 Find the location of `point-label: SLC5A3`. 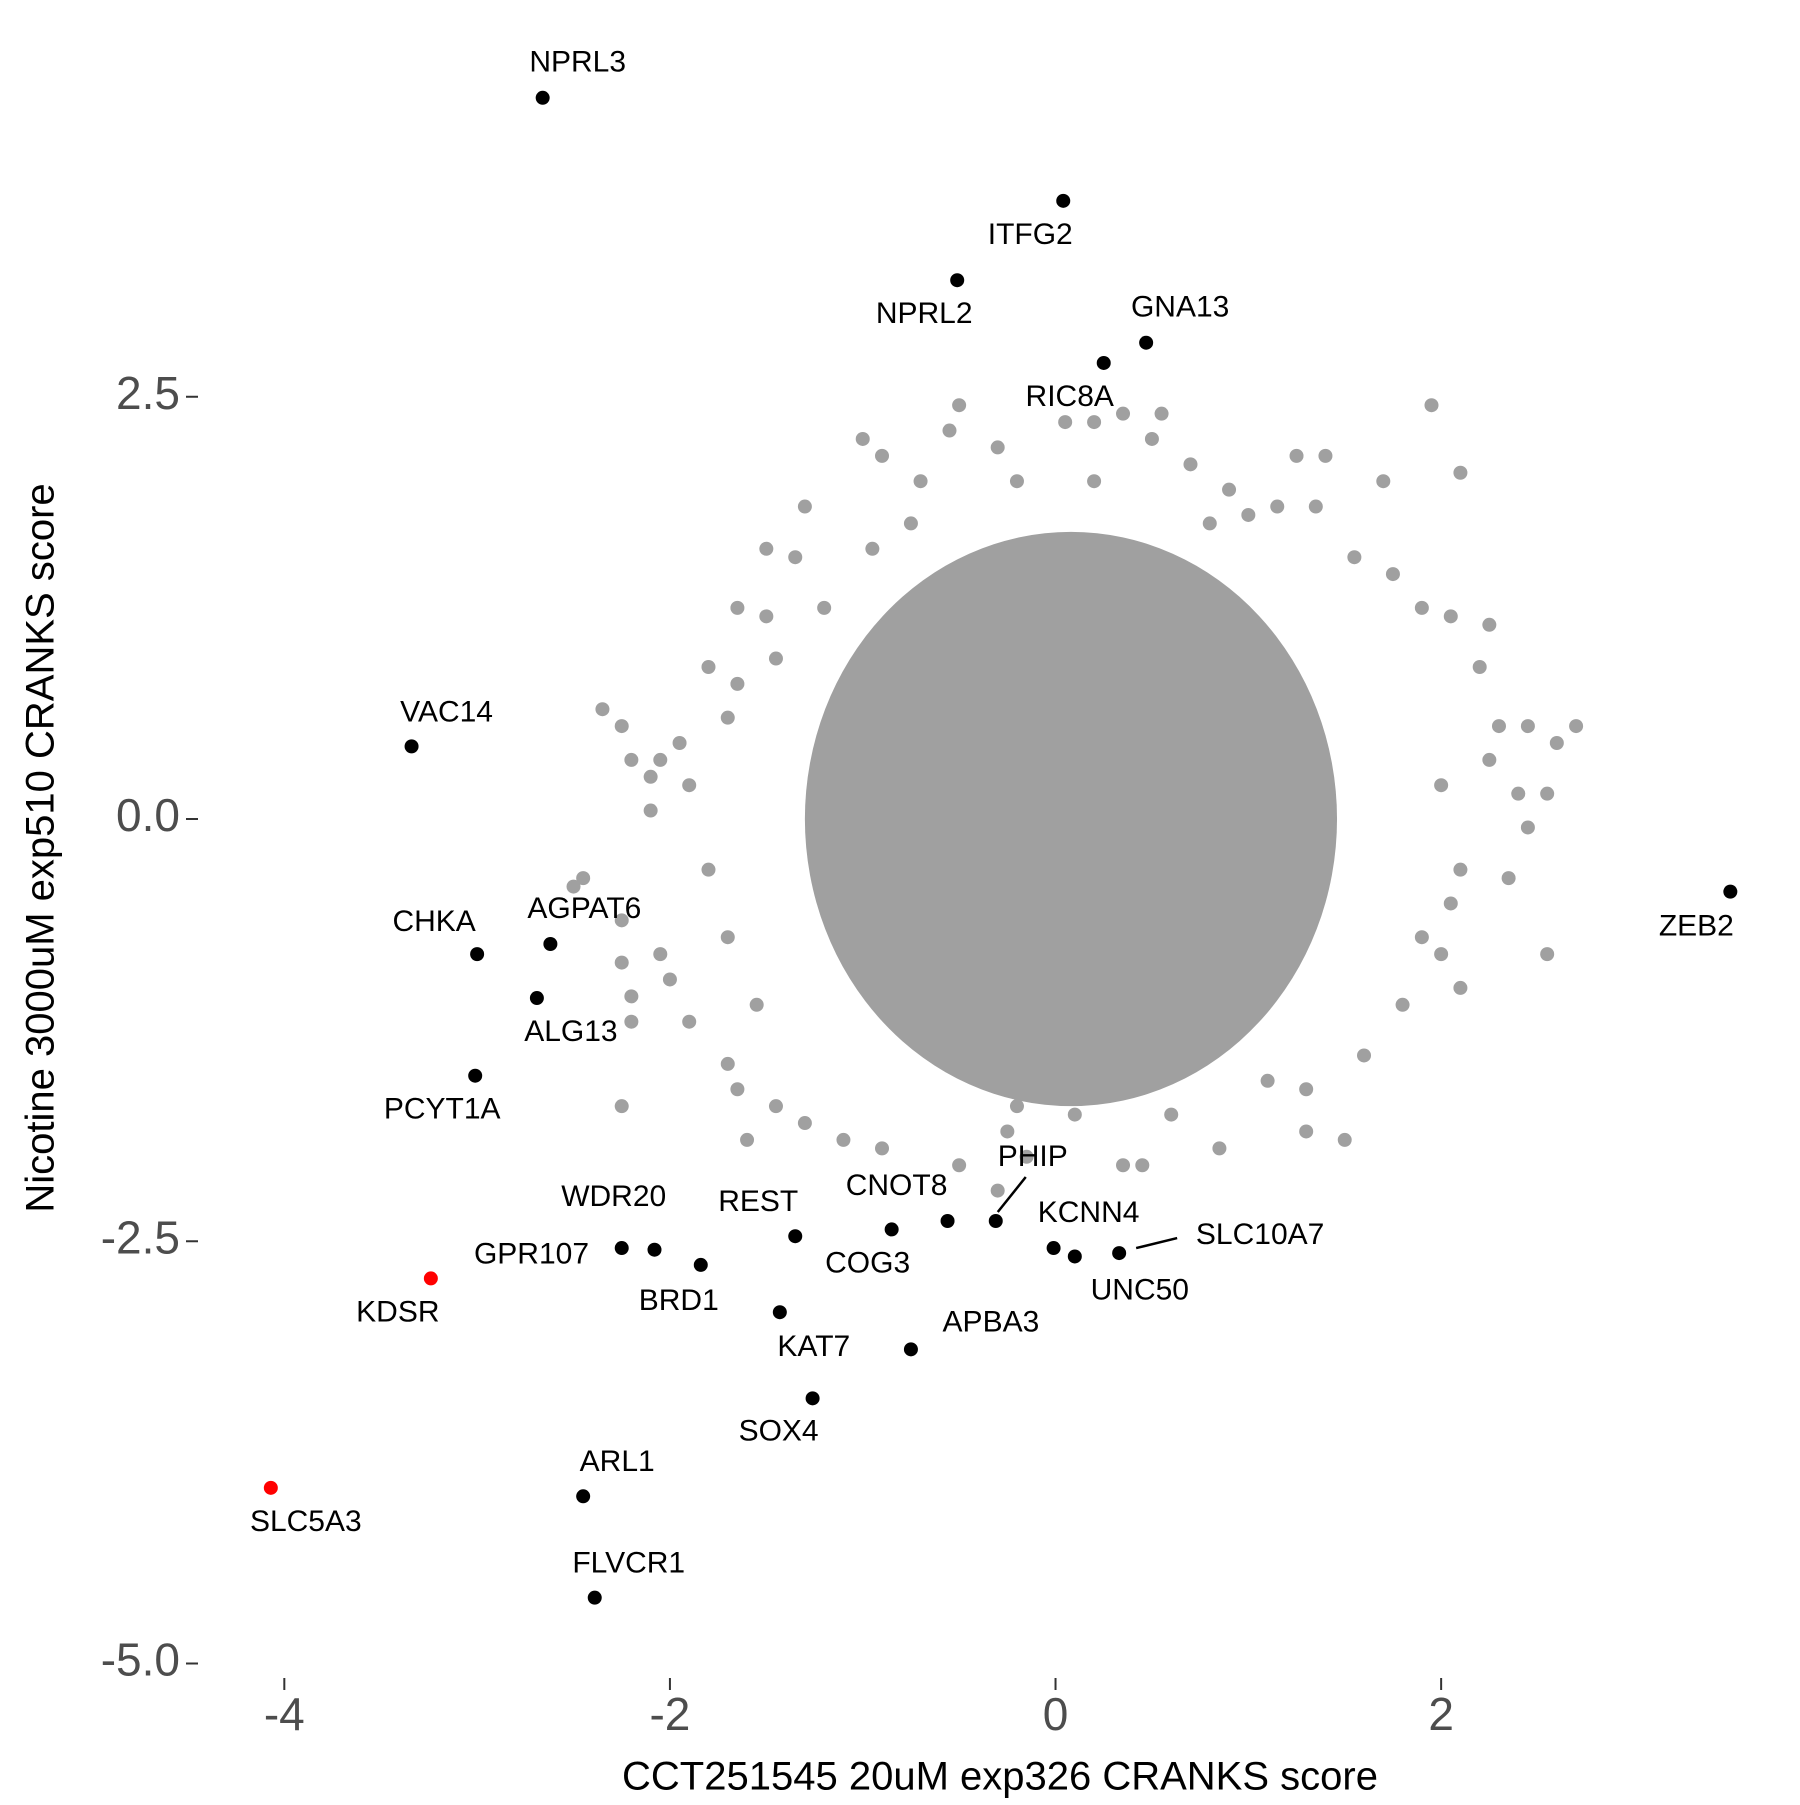

point-label: SLC5A3 is located at coordinates (306, 1521).